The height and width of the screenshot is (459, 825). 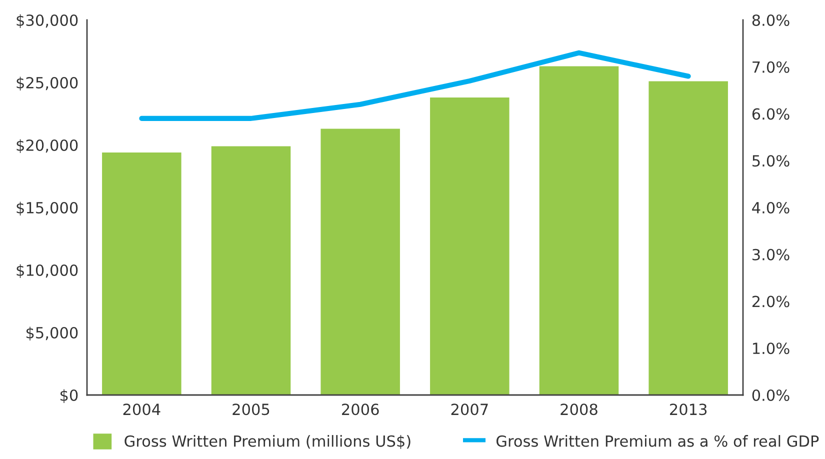 I want to click on y-tick-label: $25,000, so click(x=47, y=83).